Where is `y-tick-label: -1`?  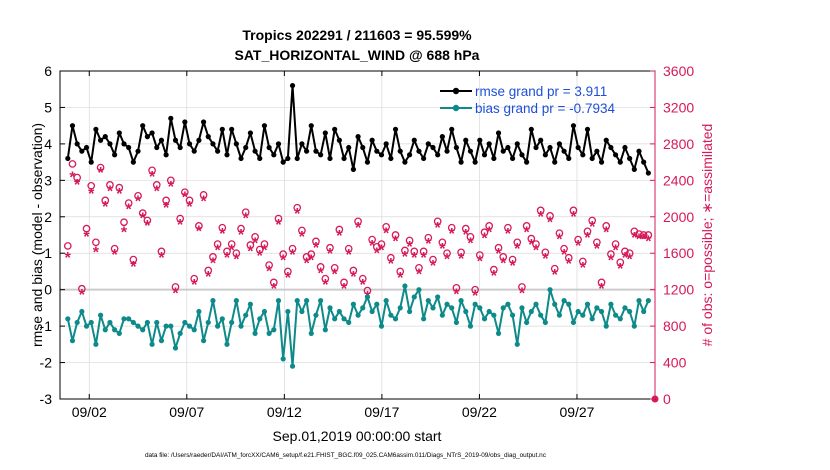
y-tick-label: -1 is located at coordinates (46, 326).